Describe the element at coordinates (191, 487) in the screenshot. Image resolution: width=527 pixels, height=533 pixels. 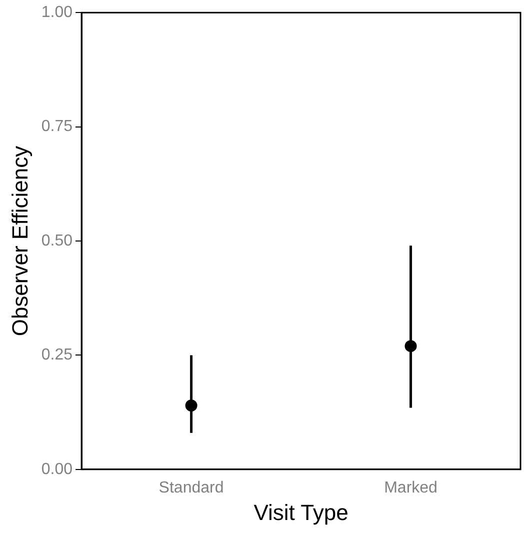
I see `x-tick-label: Standard` at that location.